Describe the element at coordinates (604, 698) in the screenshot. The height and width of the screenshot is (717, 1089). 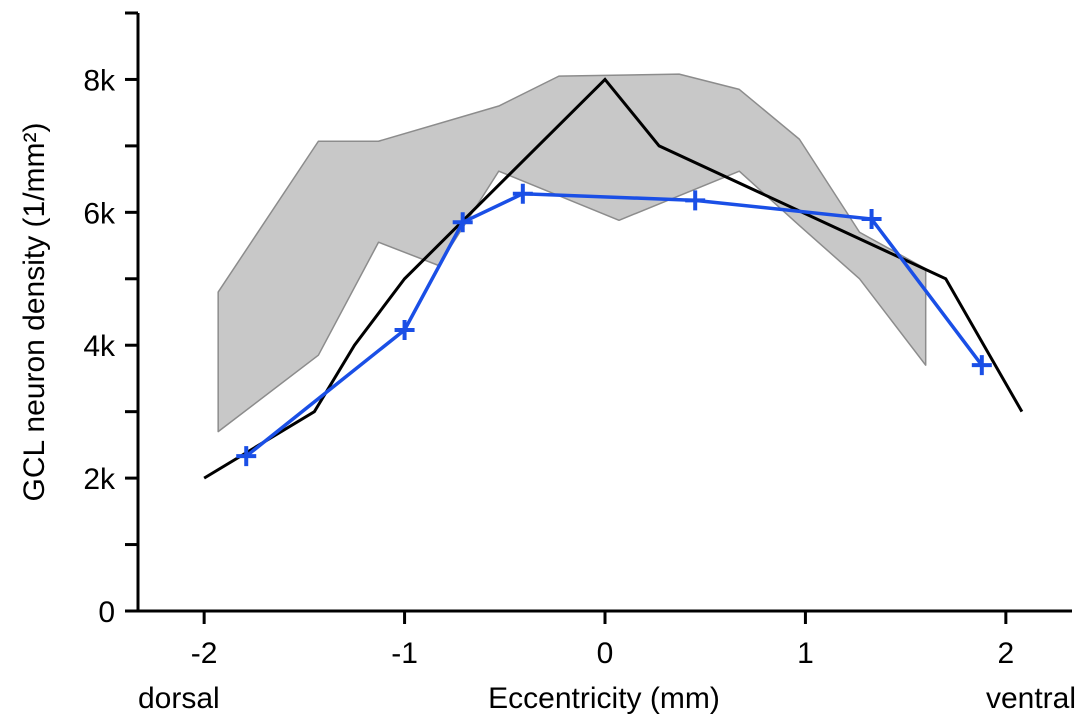
I see `x-axis-title: Eccentricity (mm)` at that location.